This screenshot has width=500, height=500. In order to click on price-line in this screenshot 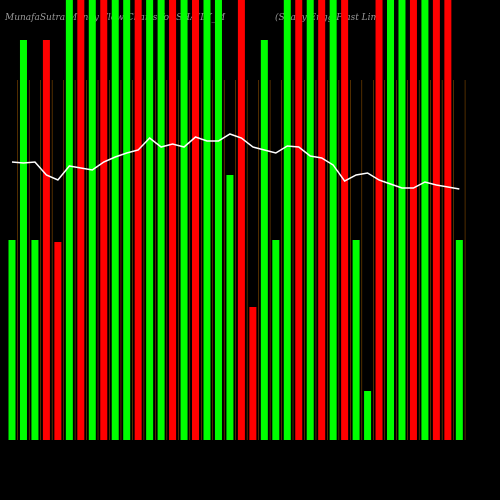, I will do `click(235, 161)`.